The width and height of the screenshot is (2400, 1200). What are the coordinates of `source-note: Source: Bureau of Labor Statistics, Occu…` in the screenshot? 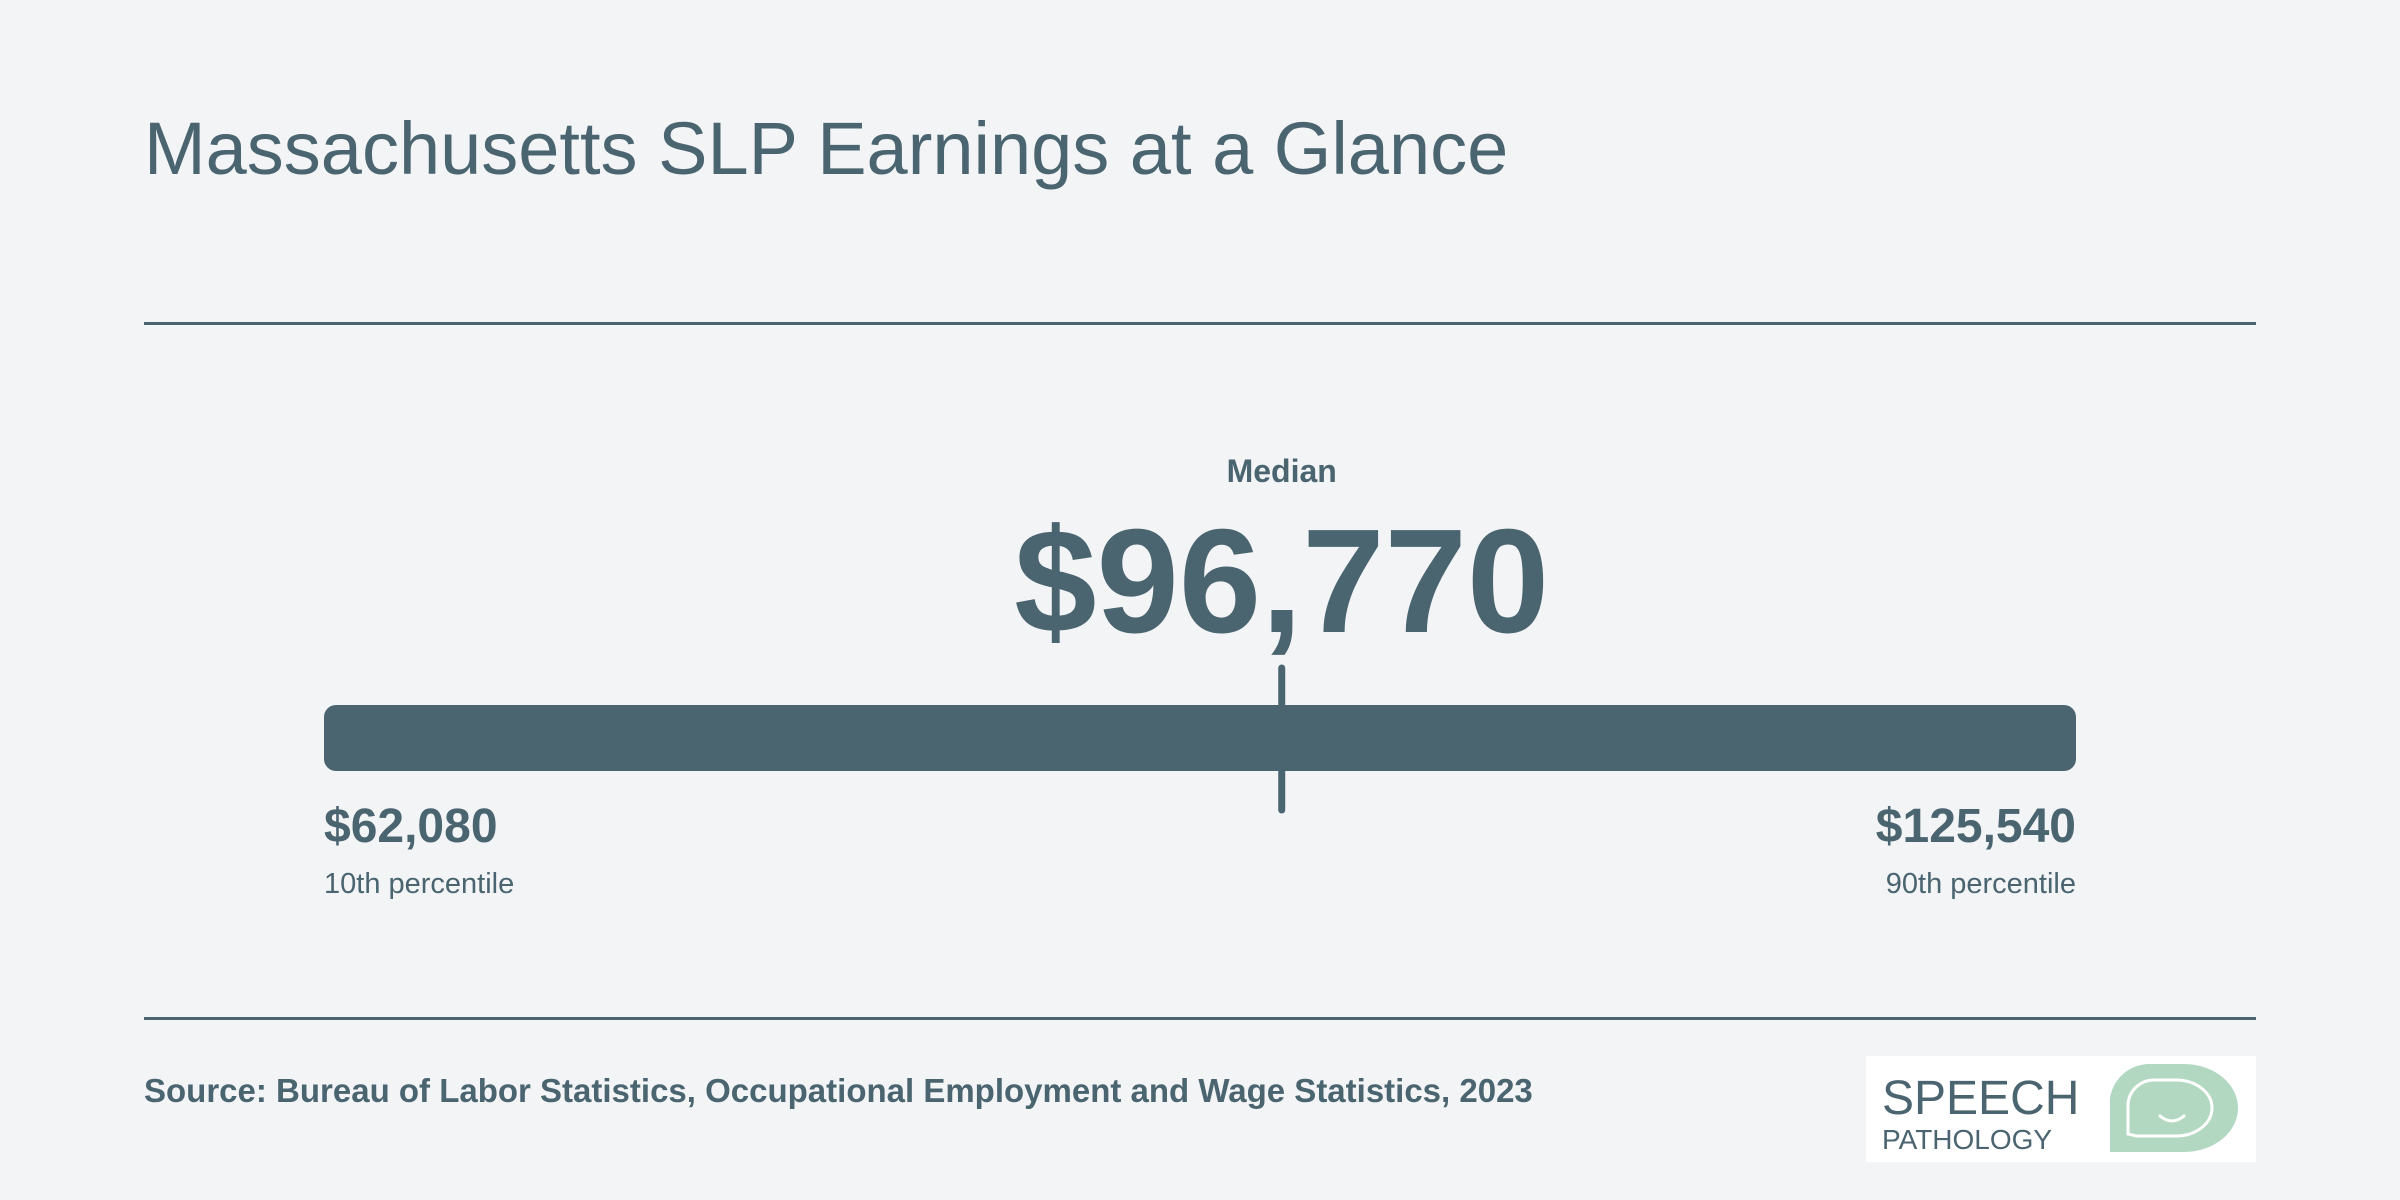 It's located at (838, 1090).